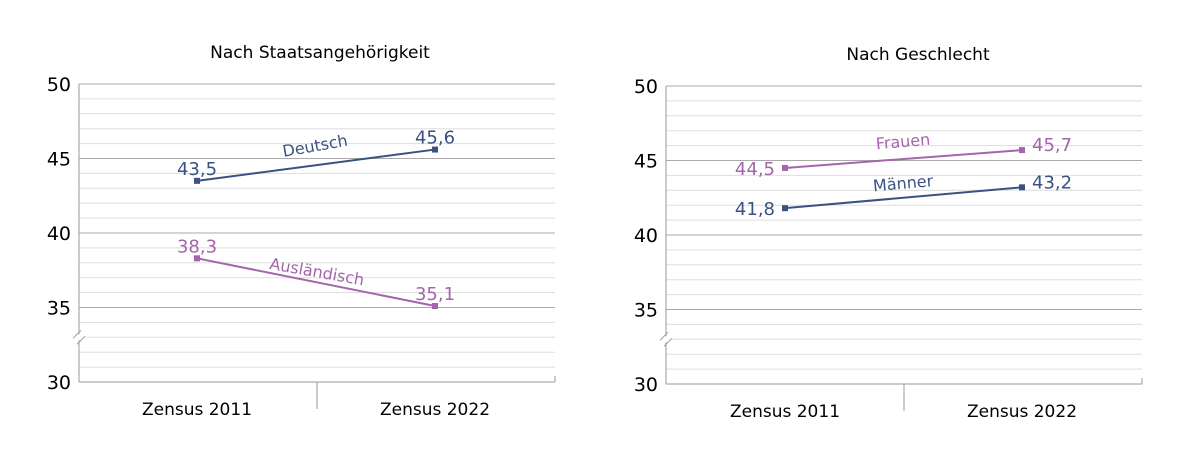 The height and width of the screenshot is (467, 1201). What do you see at coordinates (918, 55) in the screenshot?
I see `chart-title: Nach Geschlecht` at bounding box center [918, 55].